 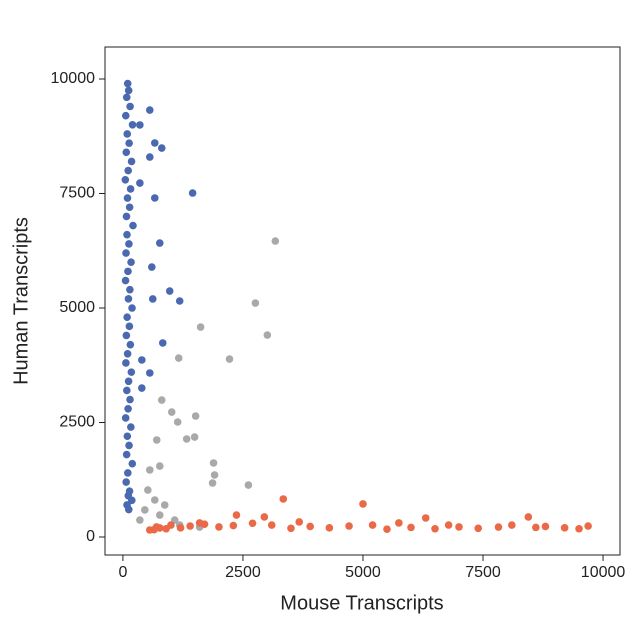 I want to click on x-tick-label: 7500, so click(x=483, y=572).